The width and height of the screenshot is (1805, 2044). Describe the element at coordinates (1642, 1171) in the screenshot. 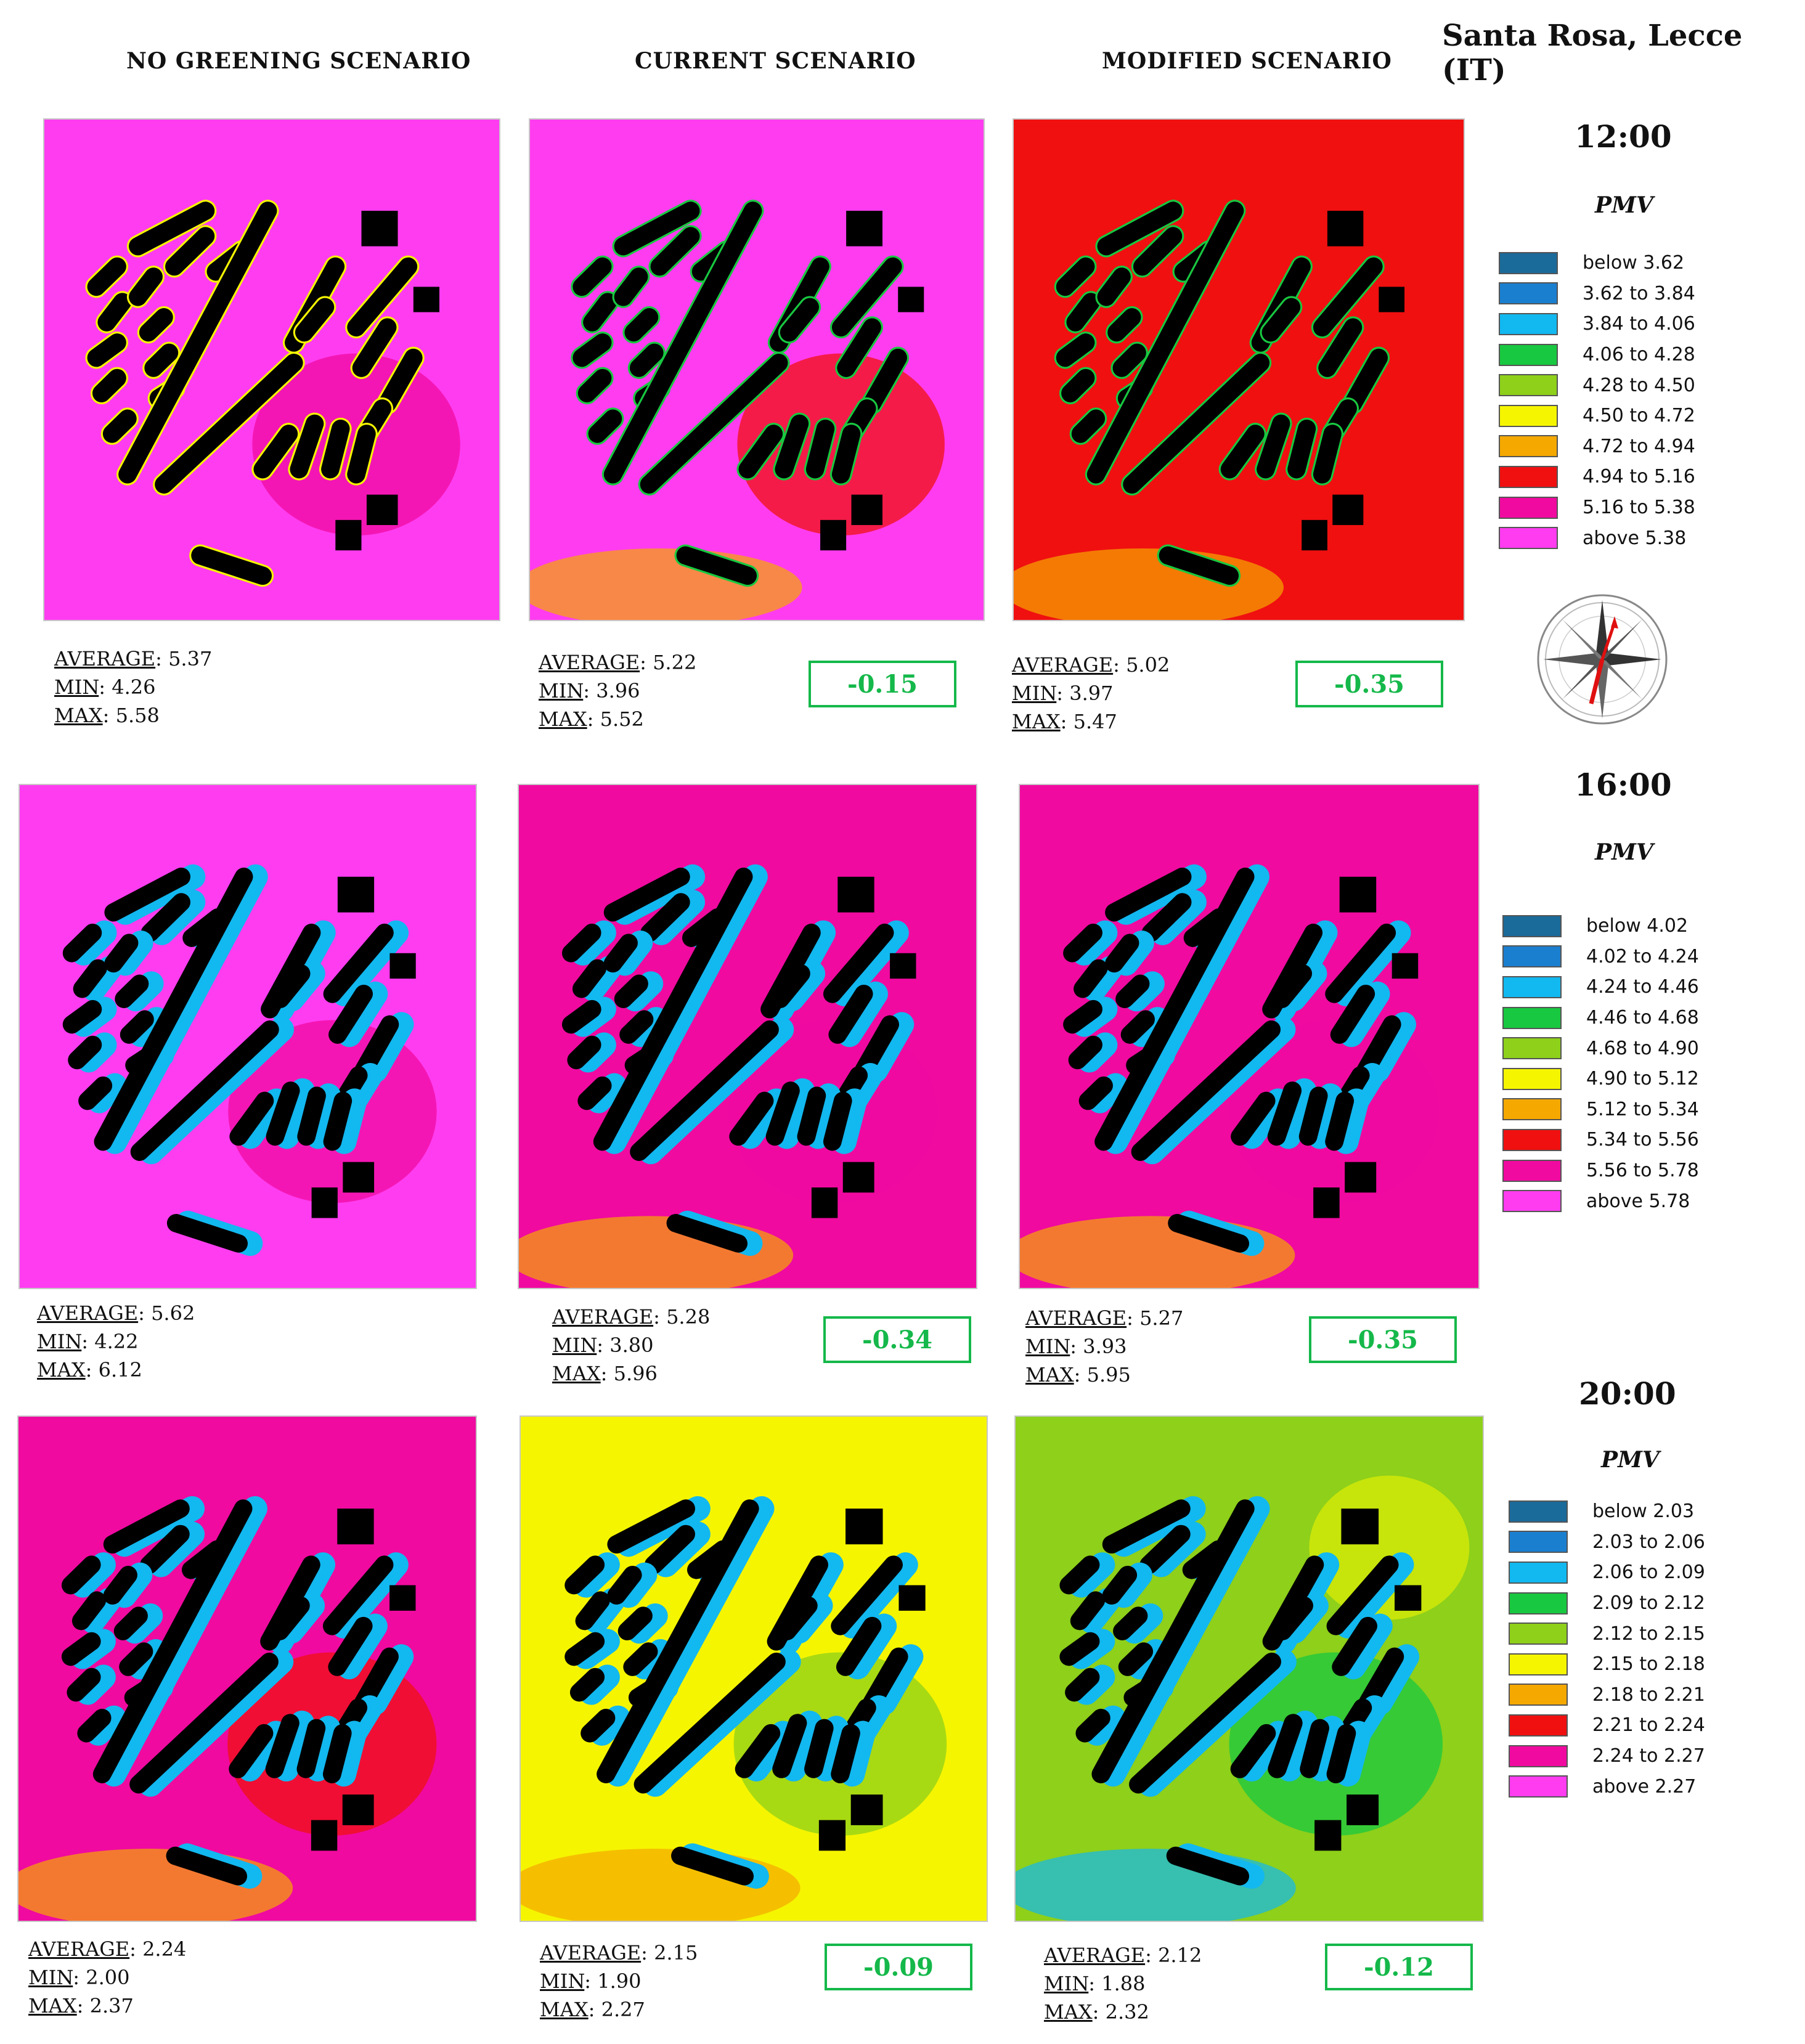

I see `legend-label: 5.56 to 5.78` at that location.